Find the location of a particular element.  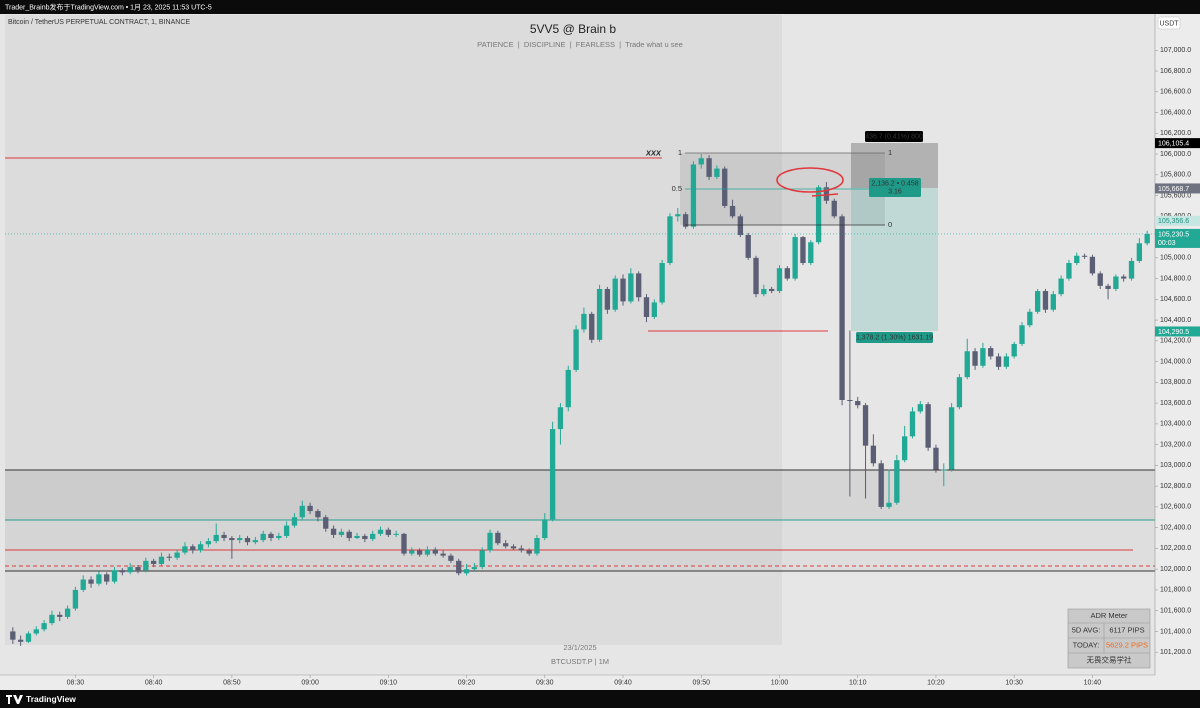

x-tick-label: 10:40 is located at coordinates (1093, 682).